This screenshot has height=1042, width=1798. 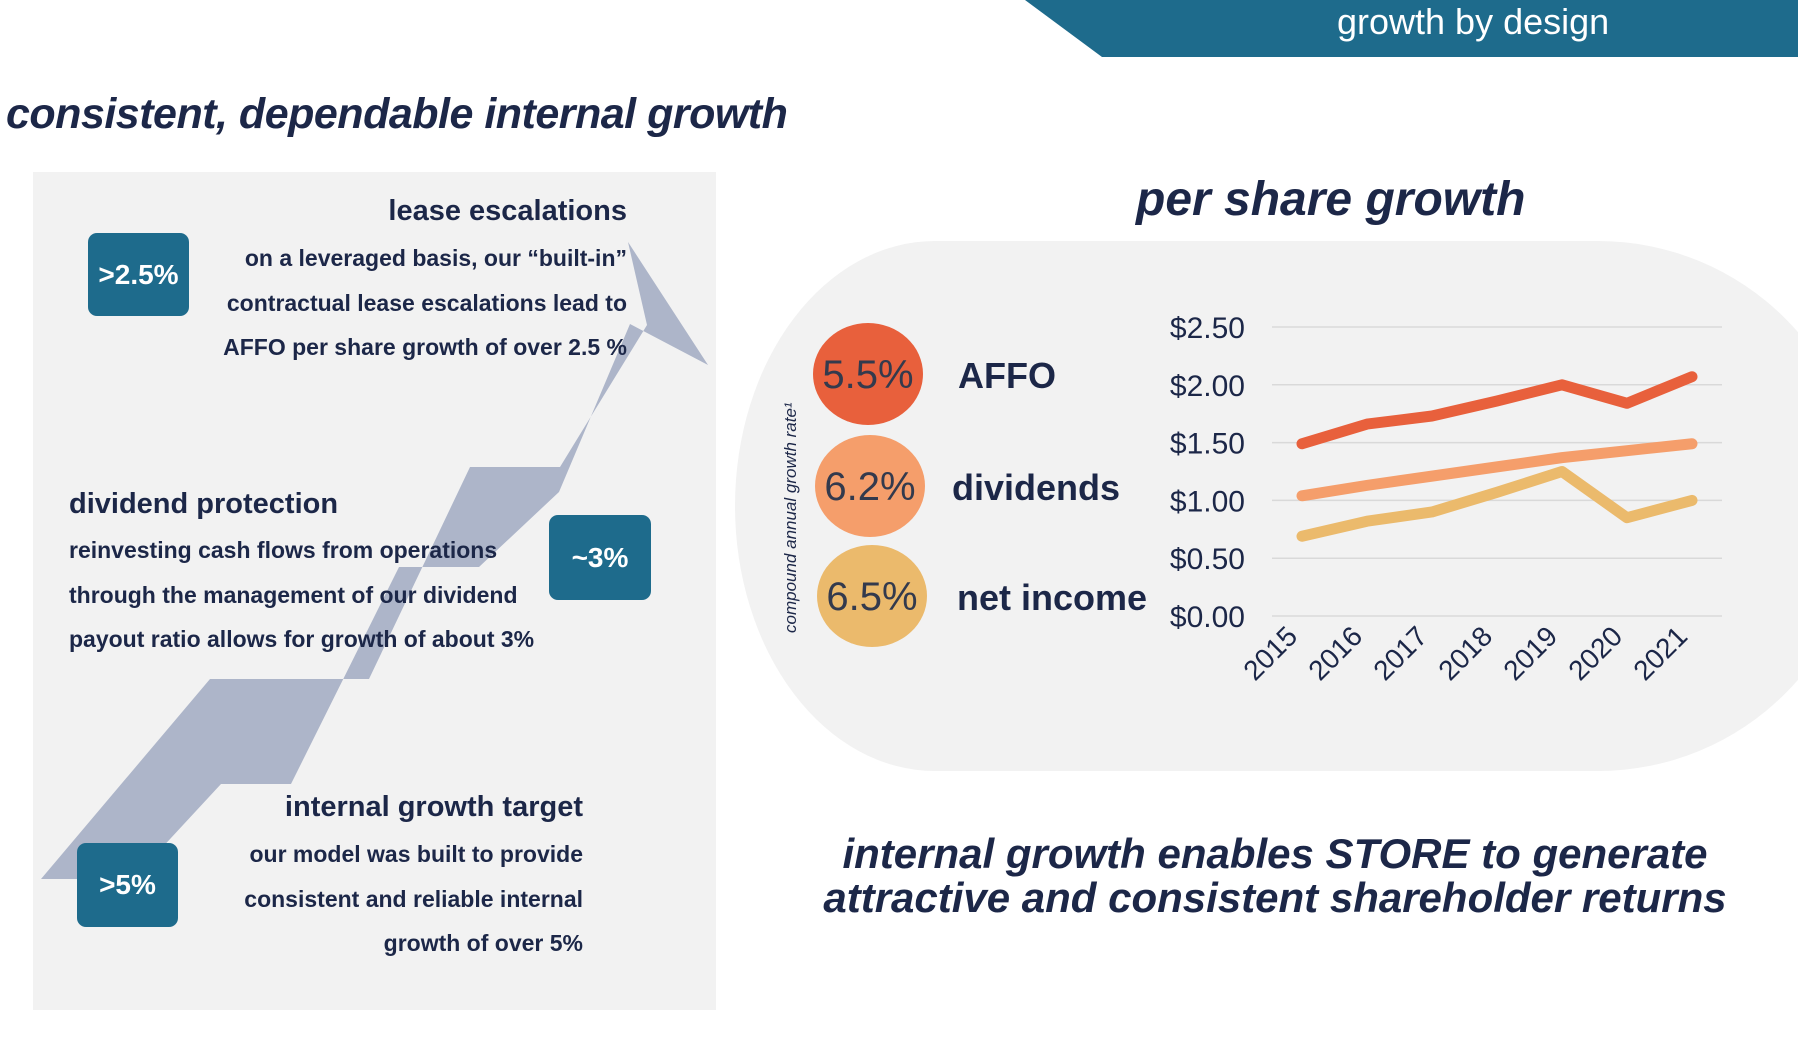 What do you see at coordinates (507, 211) in the screenshot?
I see `lease-escalations-title: lease escalations` at bounding box center [507, 211].